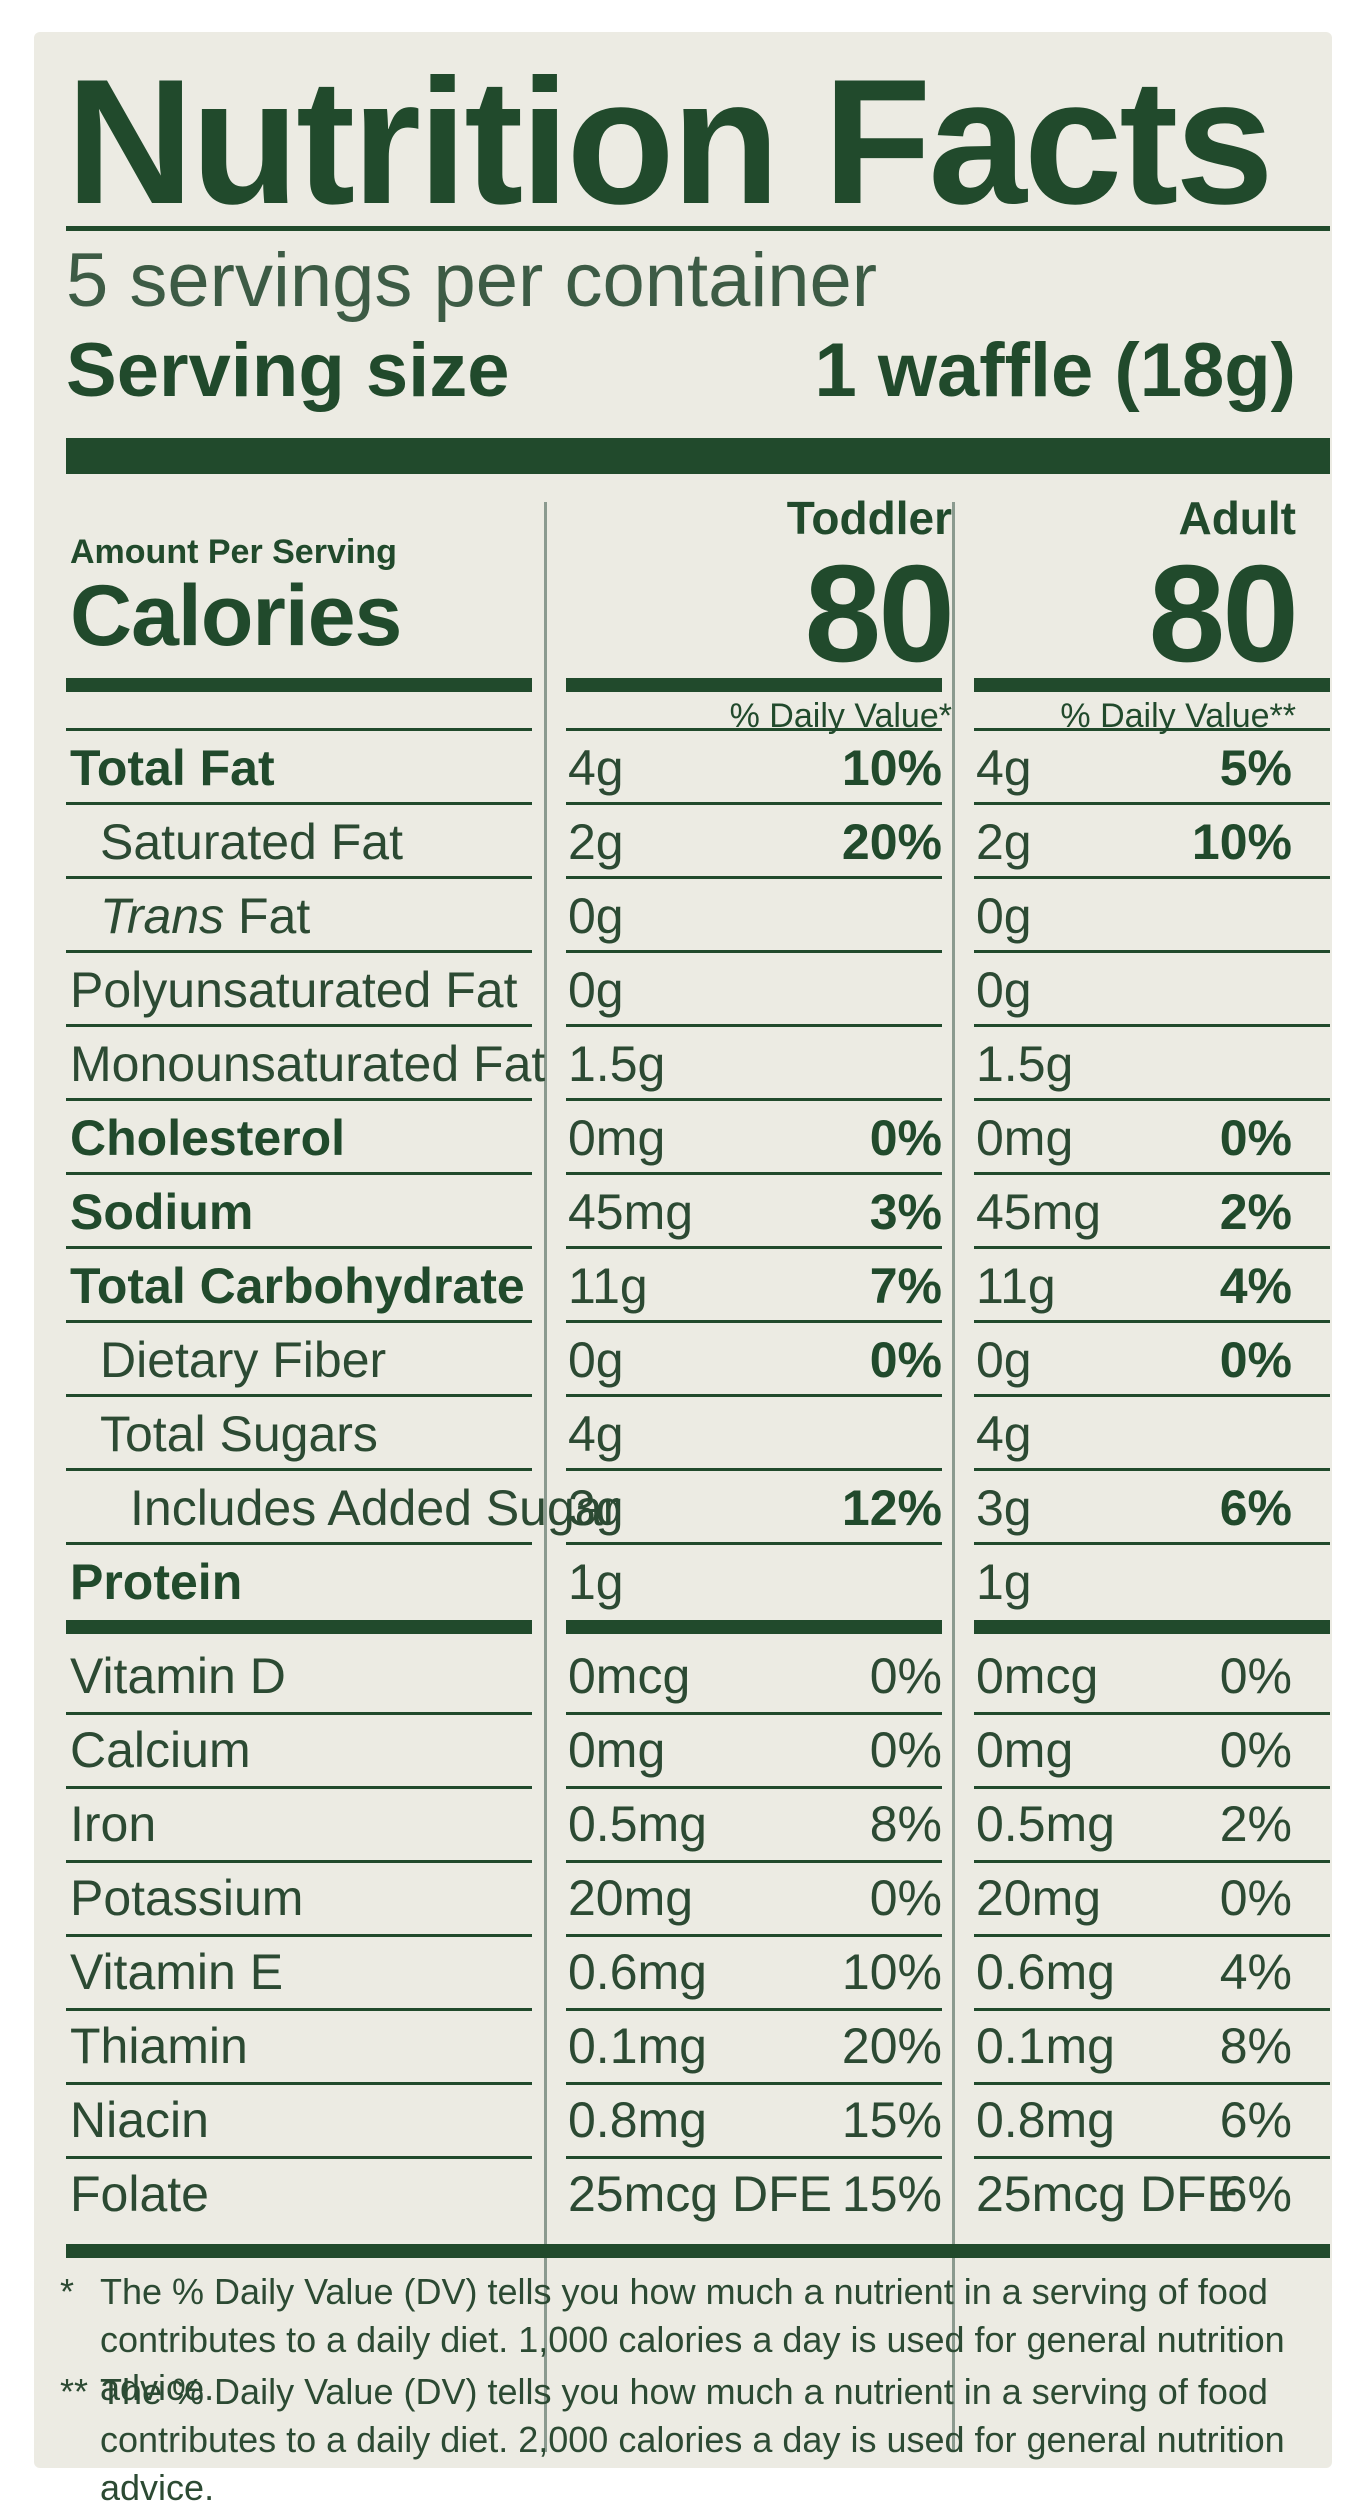 The width and height of the screenshot is (1366, 2512). What do you see at coordinates (243, 1360) in the screenshot?
I see `nutrient-label: Dietary Fiber` at bounding box center [243, 1360].